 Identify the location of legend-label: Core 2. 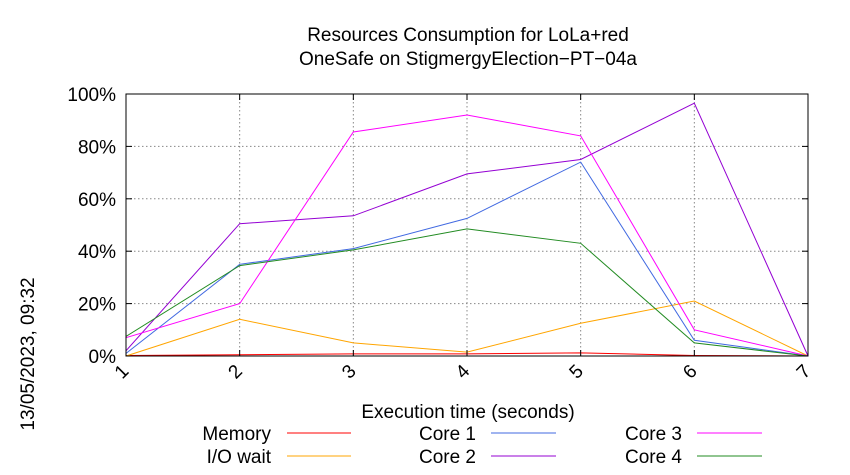
(447, 457).